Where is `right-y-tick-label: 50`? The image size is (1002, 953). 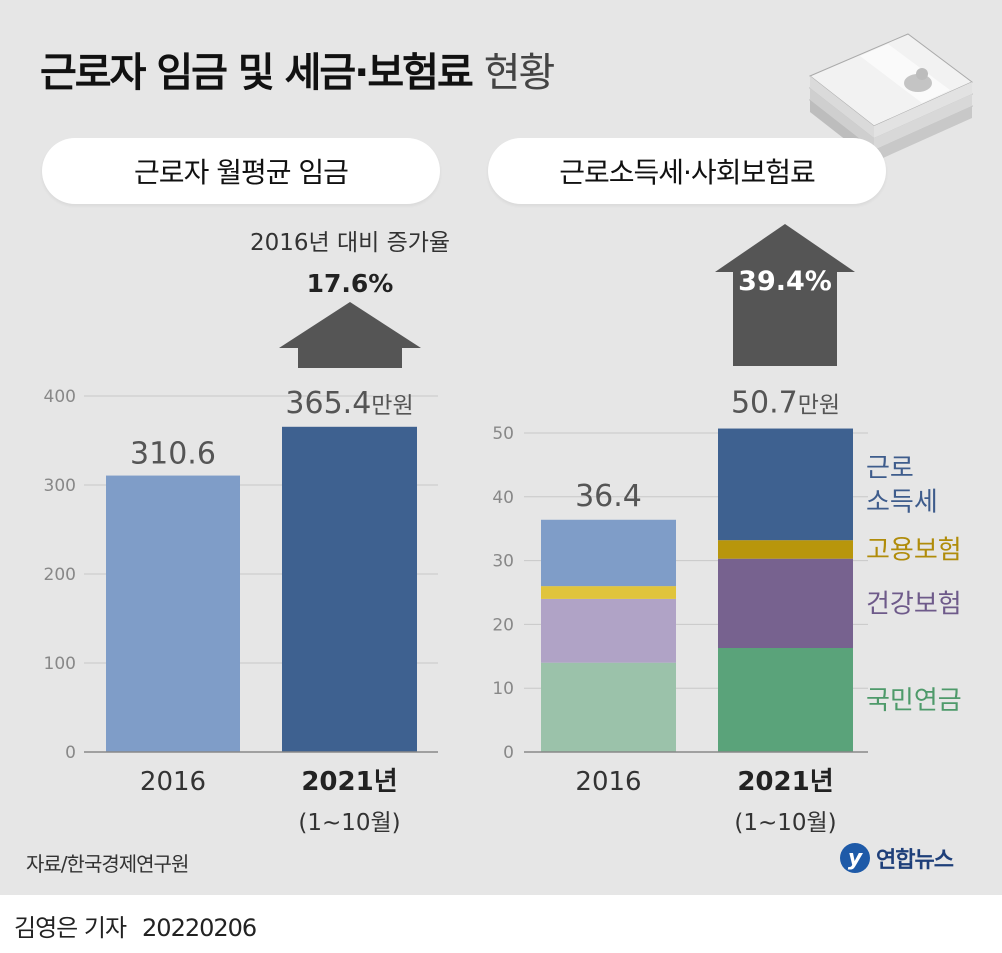
right-y-tick-label: 50 is located at coordinates (503, 434).